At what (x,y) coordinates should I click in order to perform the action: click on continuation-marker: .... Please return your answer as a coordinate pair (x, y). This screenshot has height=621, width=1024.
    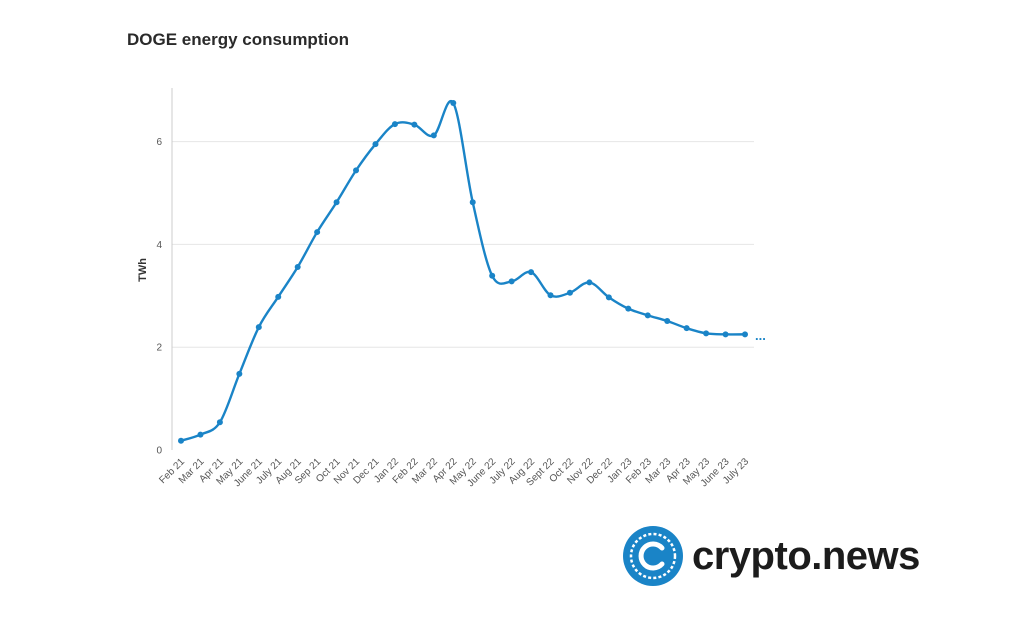
    Looking at the image, I should click on (760, 335).